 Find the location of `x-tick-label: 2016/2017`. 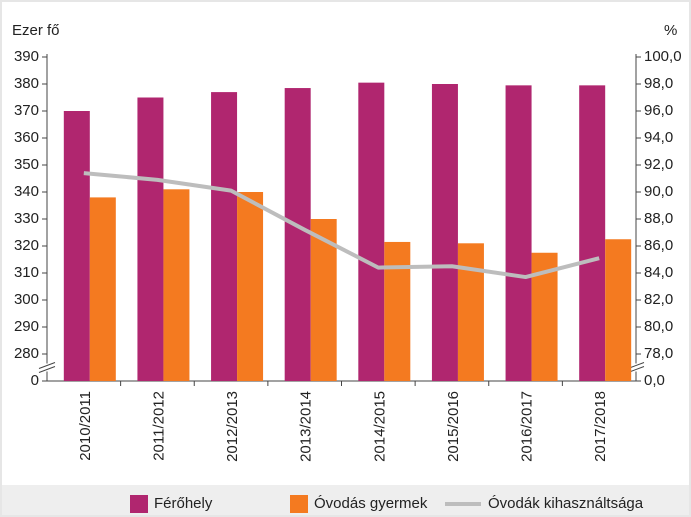

x-tick-label: 2016/2017 is located at coordinates (527, 426).